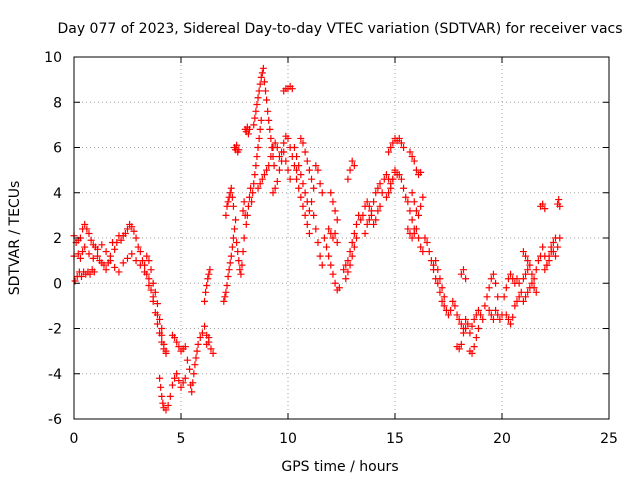  I want to click on x-tick-label: 5, so click(181, 439).